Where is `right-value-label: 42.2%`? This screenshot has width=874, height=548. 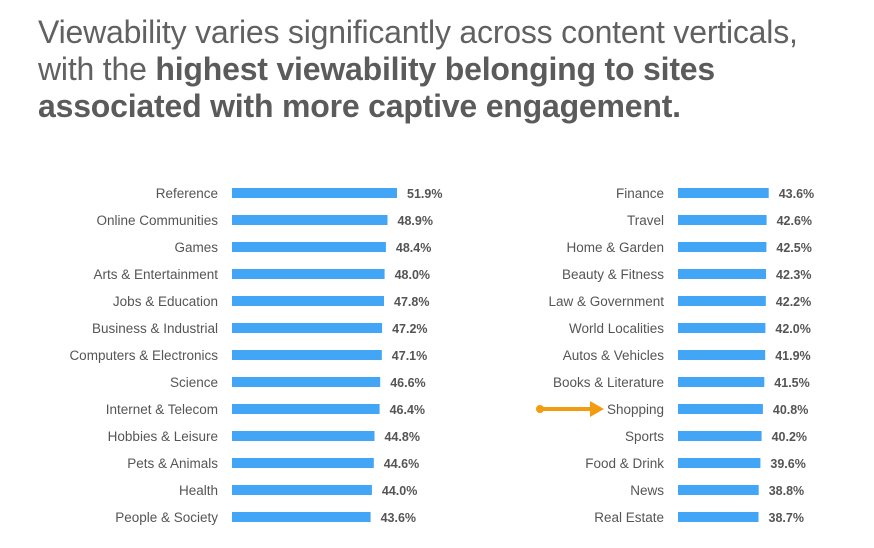
right-value-label: 42.2% is located at coordinates (793, 302).